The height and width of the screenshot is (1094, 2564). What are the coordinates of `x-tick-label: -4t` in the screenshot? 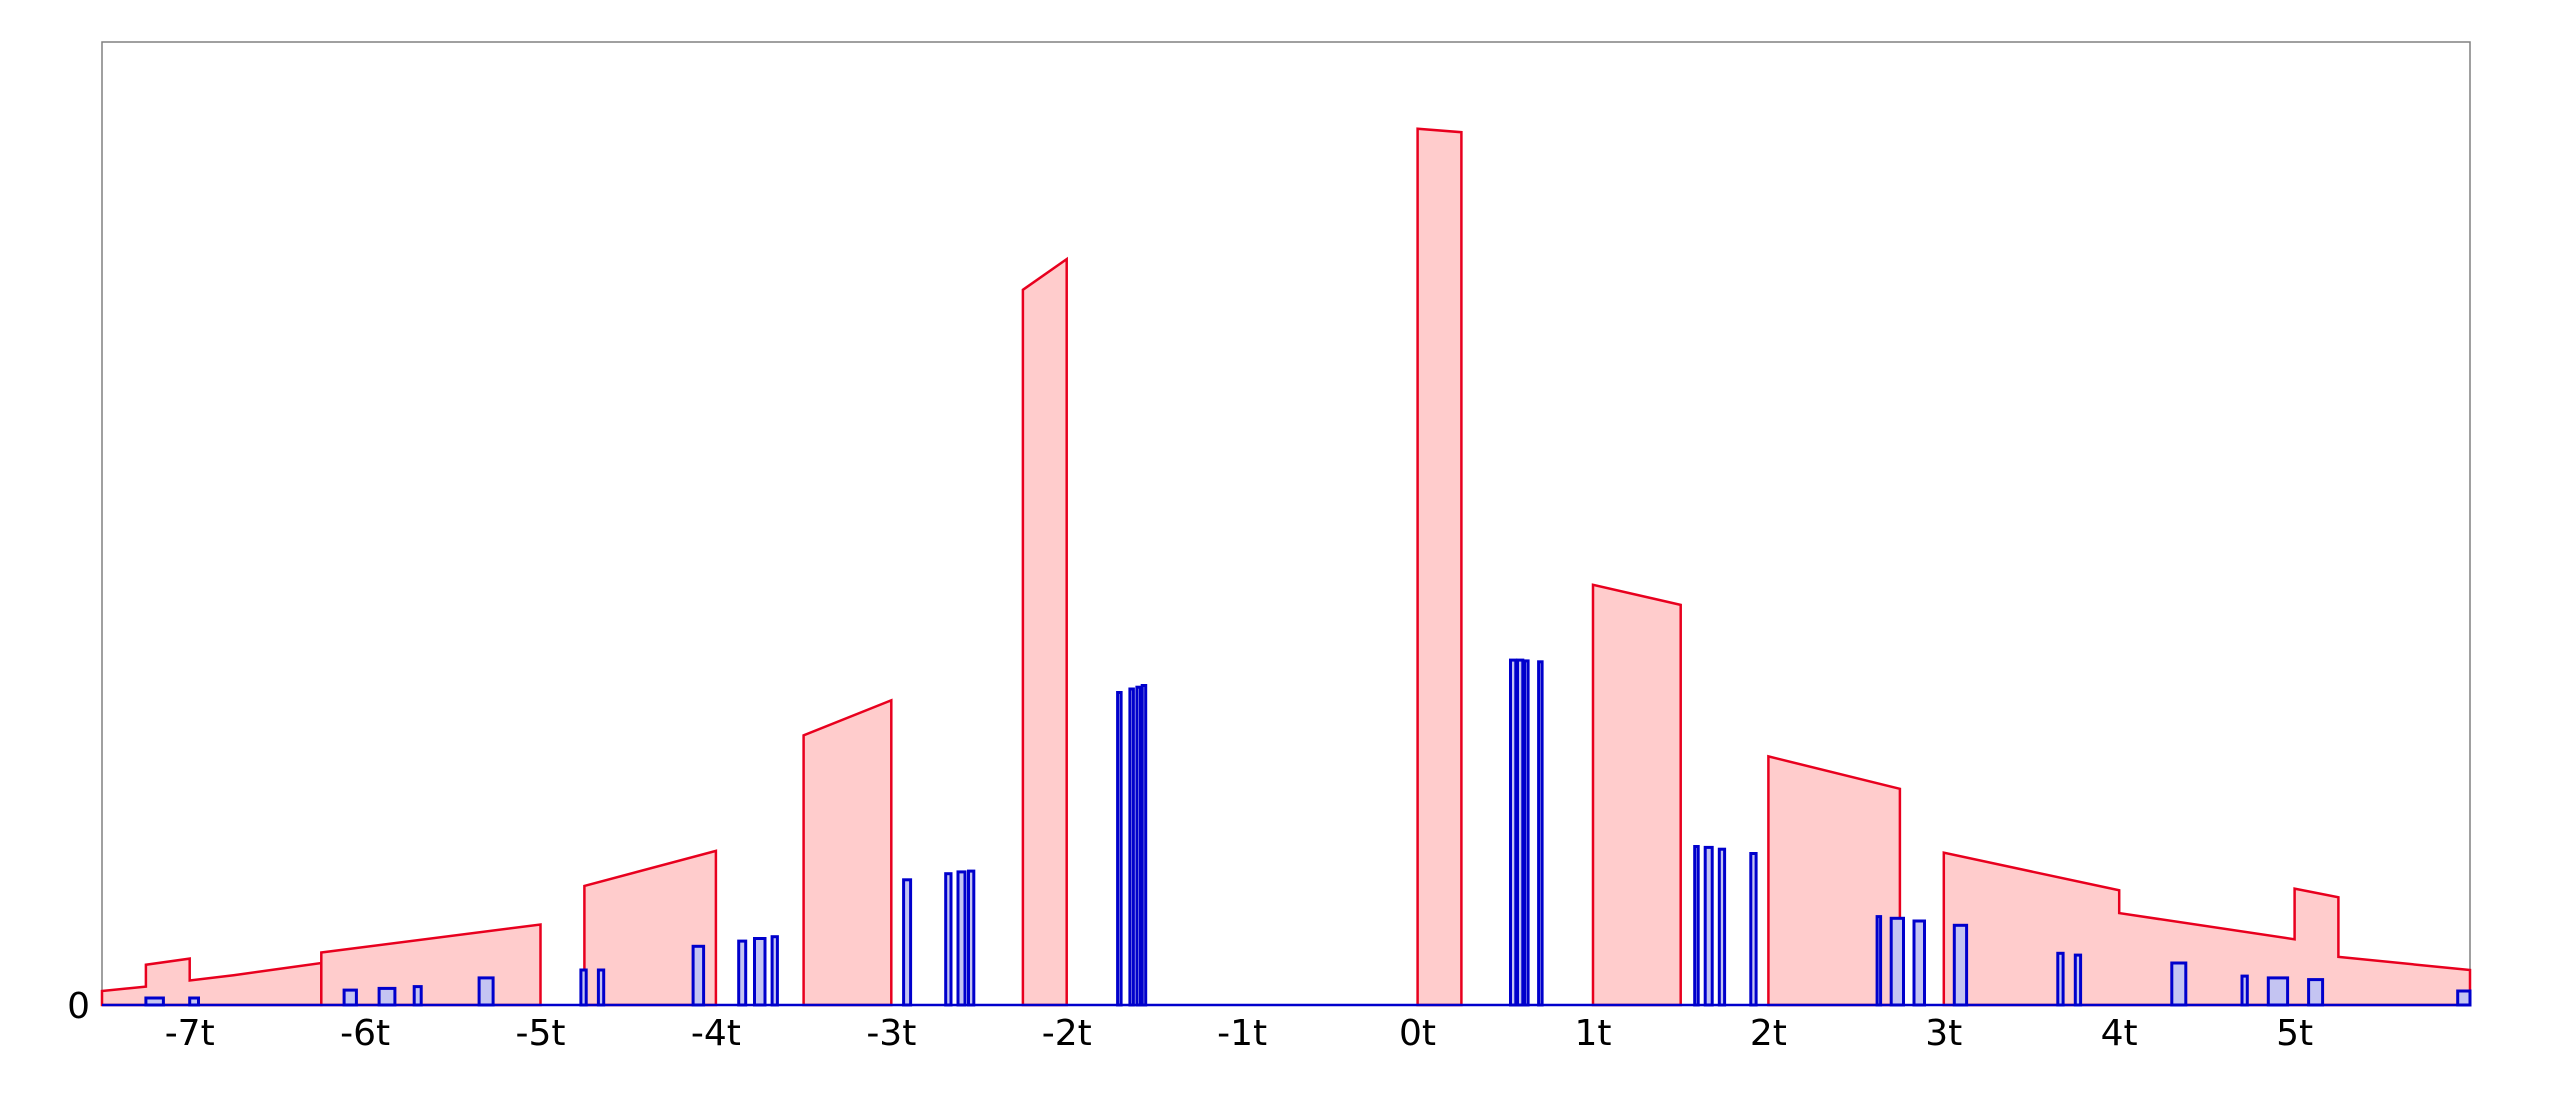 It's located at (716, 1033).